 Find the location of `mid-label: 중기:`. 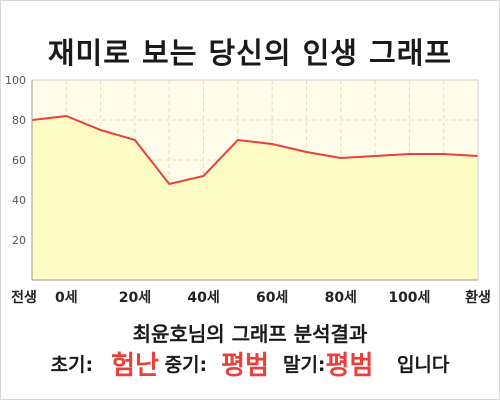

mid-label: 중기: is located at coordinates (186, 365).